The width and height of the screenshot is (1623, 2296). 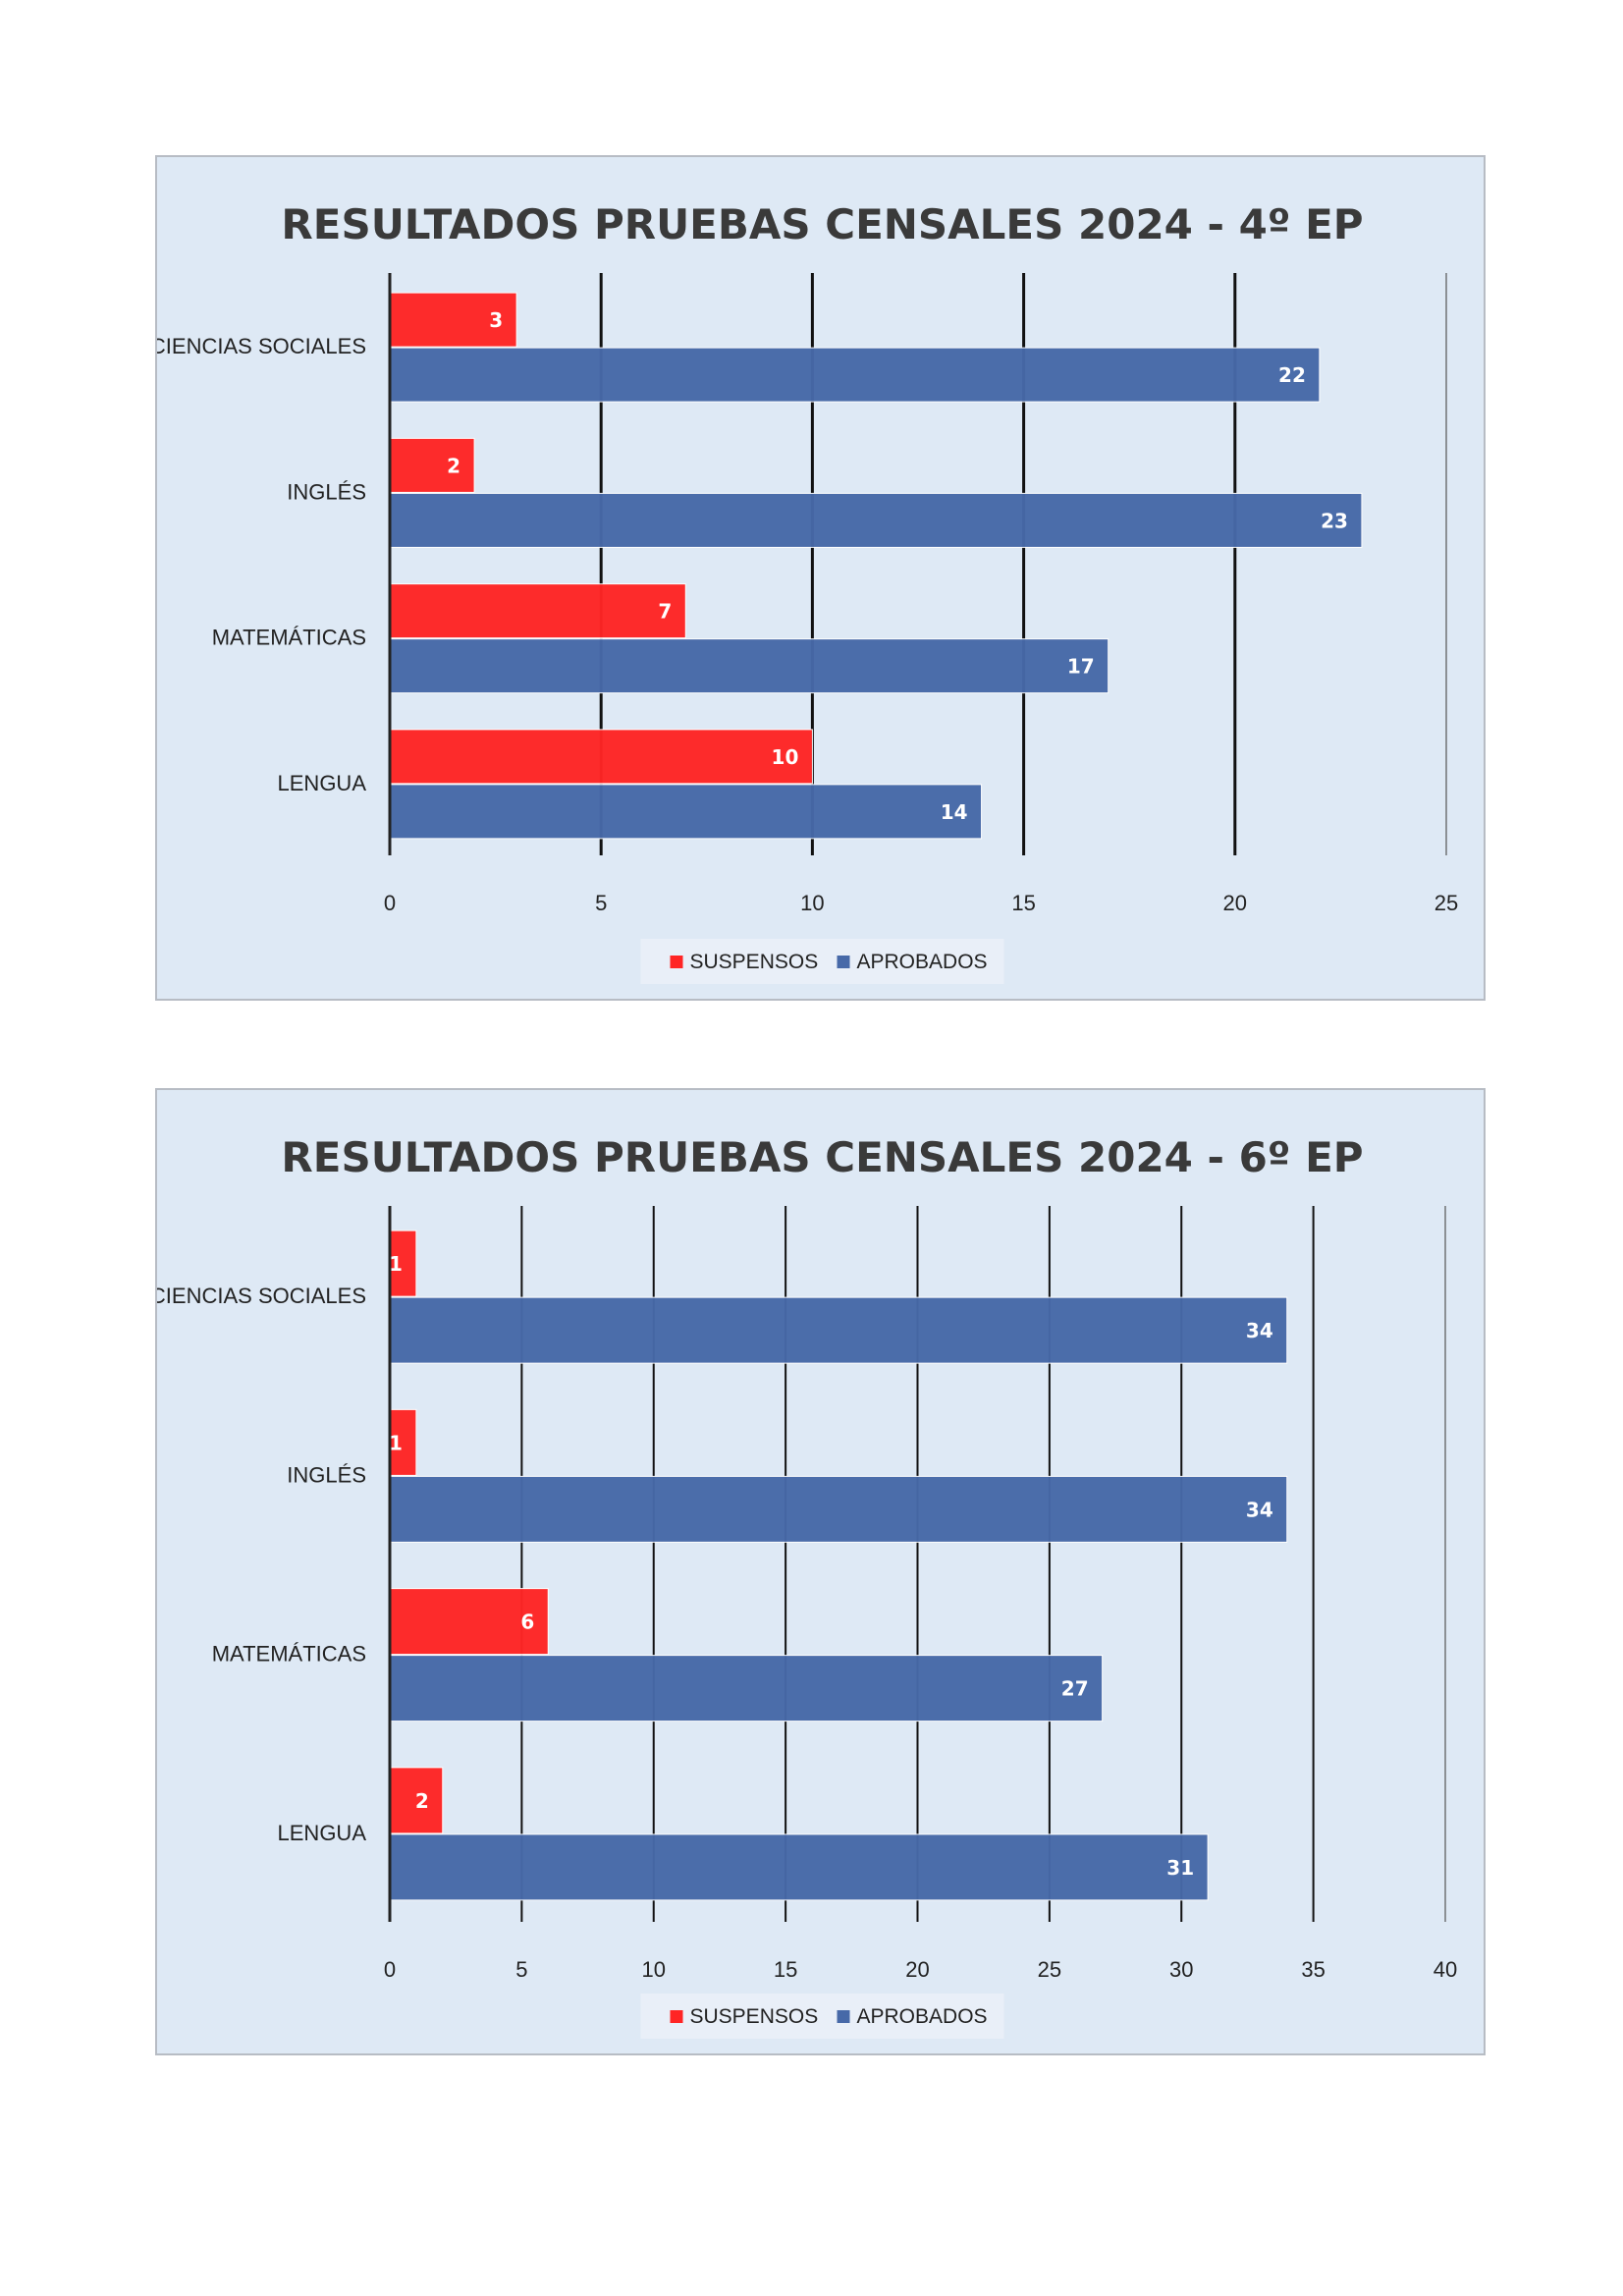 I want to click on chart-6ep-tick-label: 15, so click(x=785, y=1969).